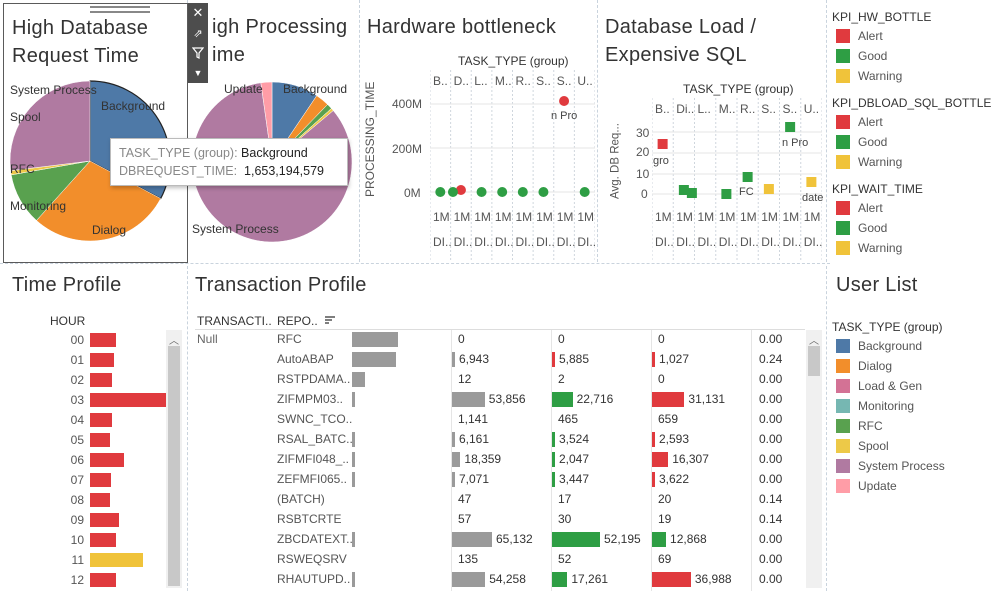 This screenshot has height=591, width=996. What do you see at coordinates (859, 208) in the screenshot?
I see `legend-wait-alert: Alert` at bounding box center [859, 208].